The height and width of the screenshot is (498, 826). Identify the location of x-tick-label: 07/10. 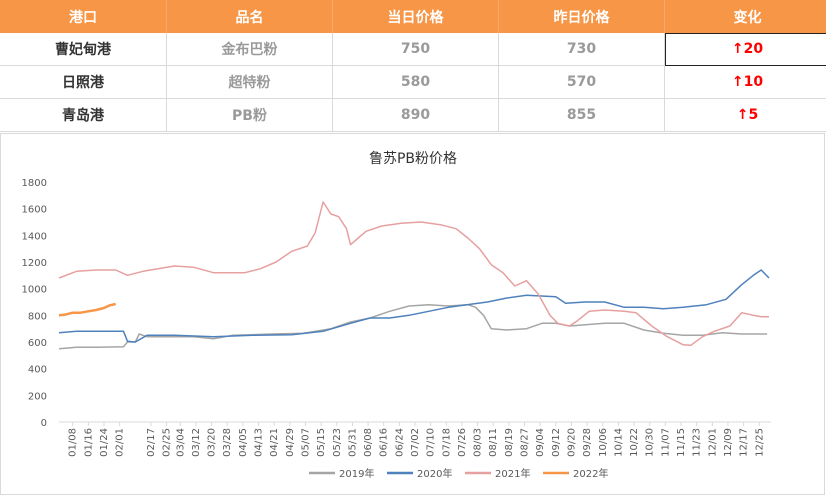
(431, 442).